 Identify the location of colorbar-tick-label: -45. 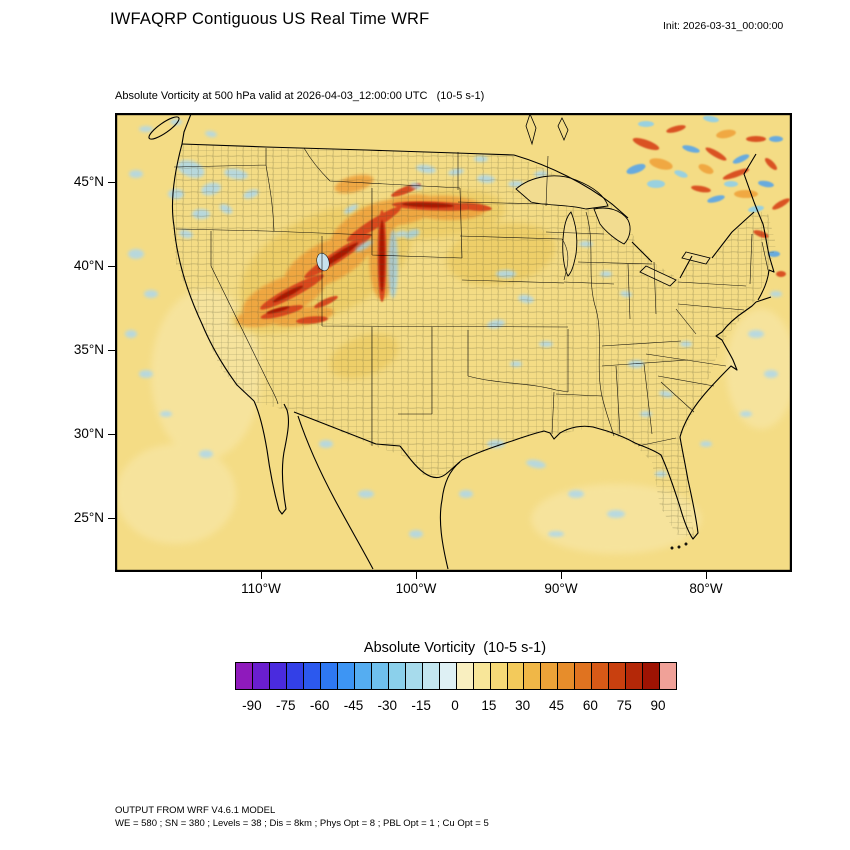
(353, 705).